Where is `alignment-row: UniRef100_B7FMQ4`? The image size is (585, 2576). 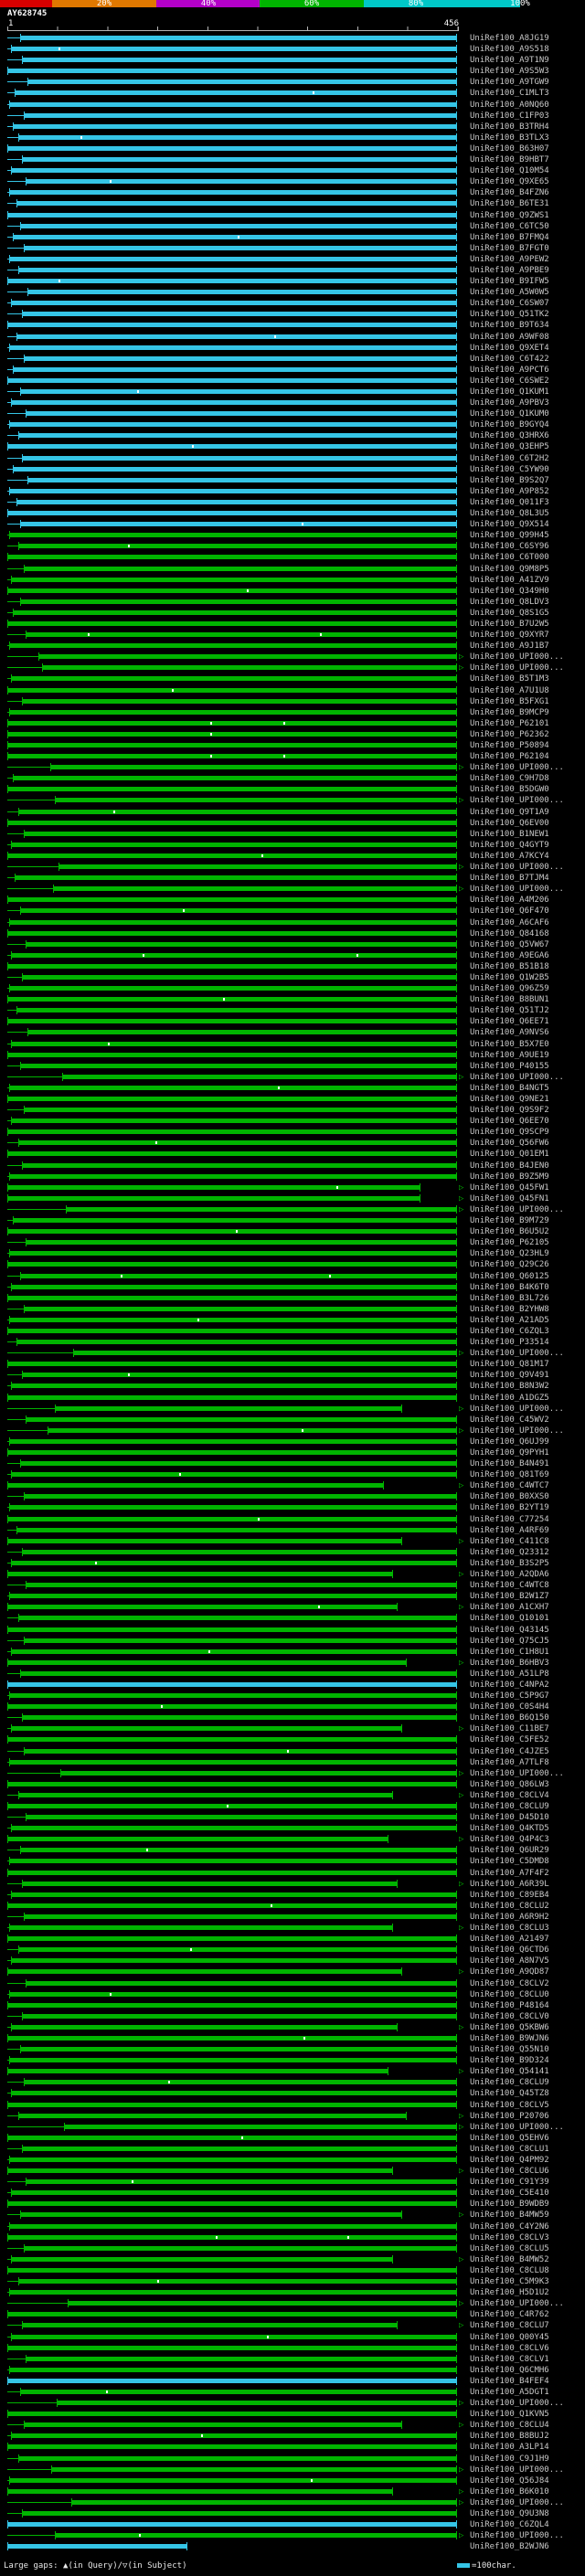 alignment-row: UniRef100_B7FMQ4 is located at coordinates (293, 237).